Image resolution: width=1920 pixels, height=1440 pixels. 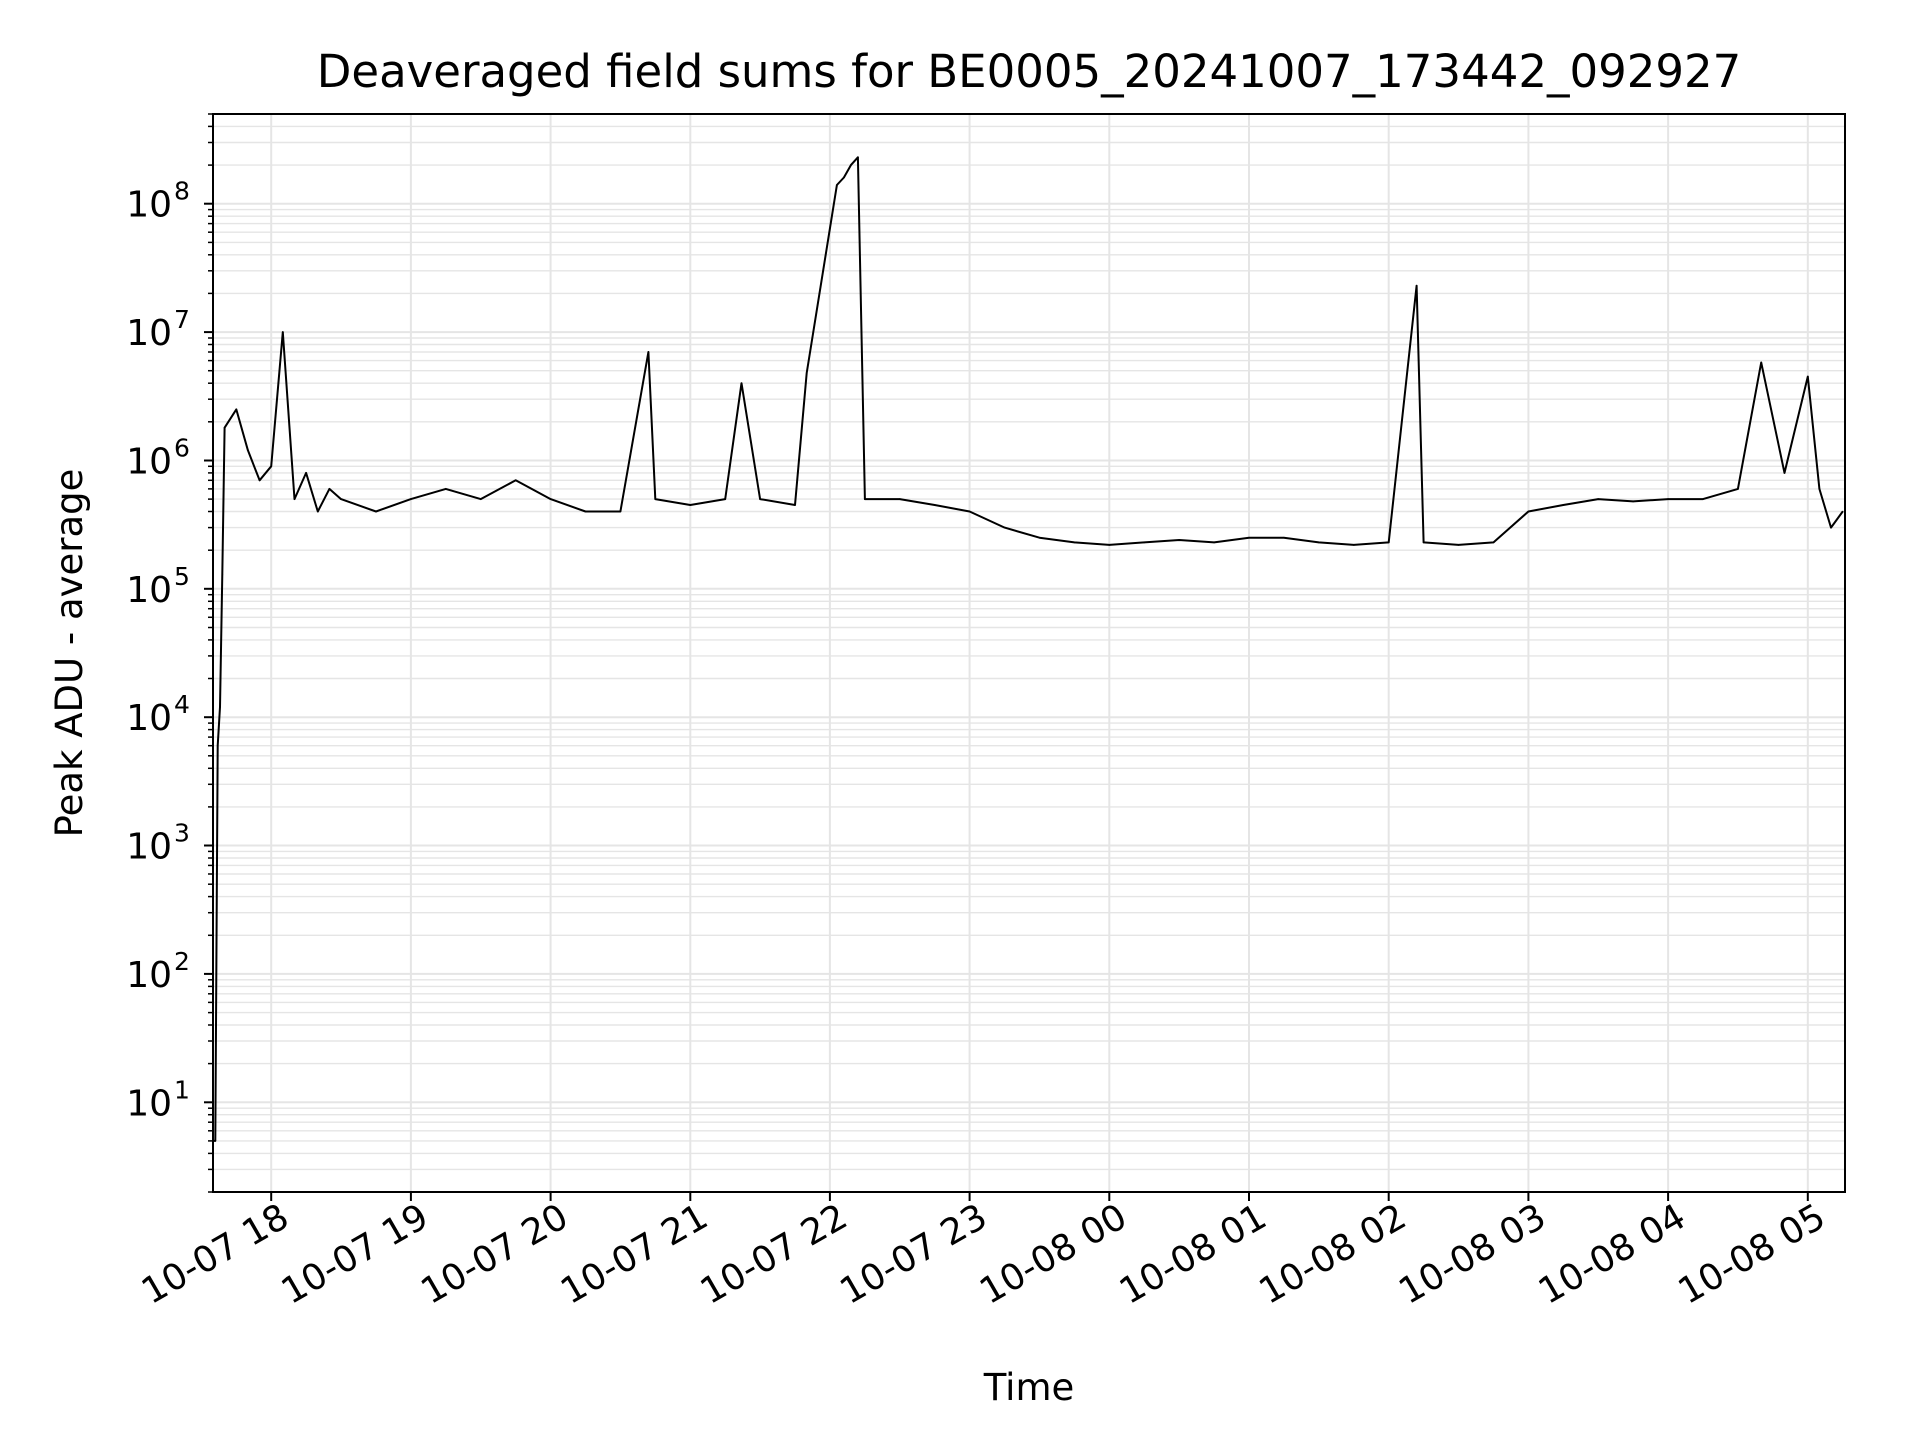 I want to click on y-tick-exponent: 4, so click(x=182, y=704).